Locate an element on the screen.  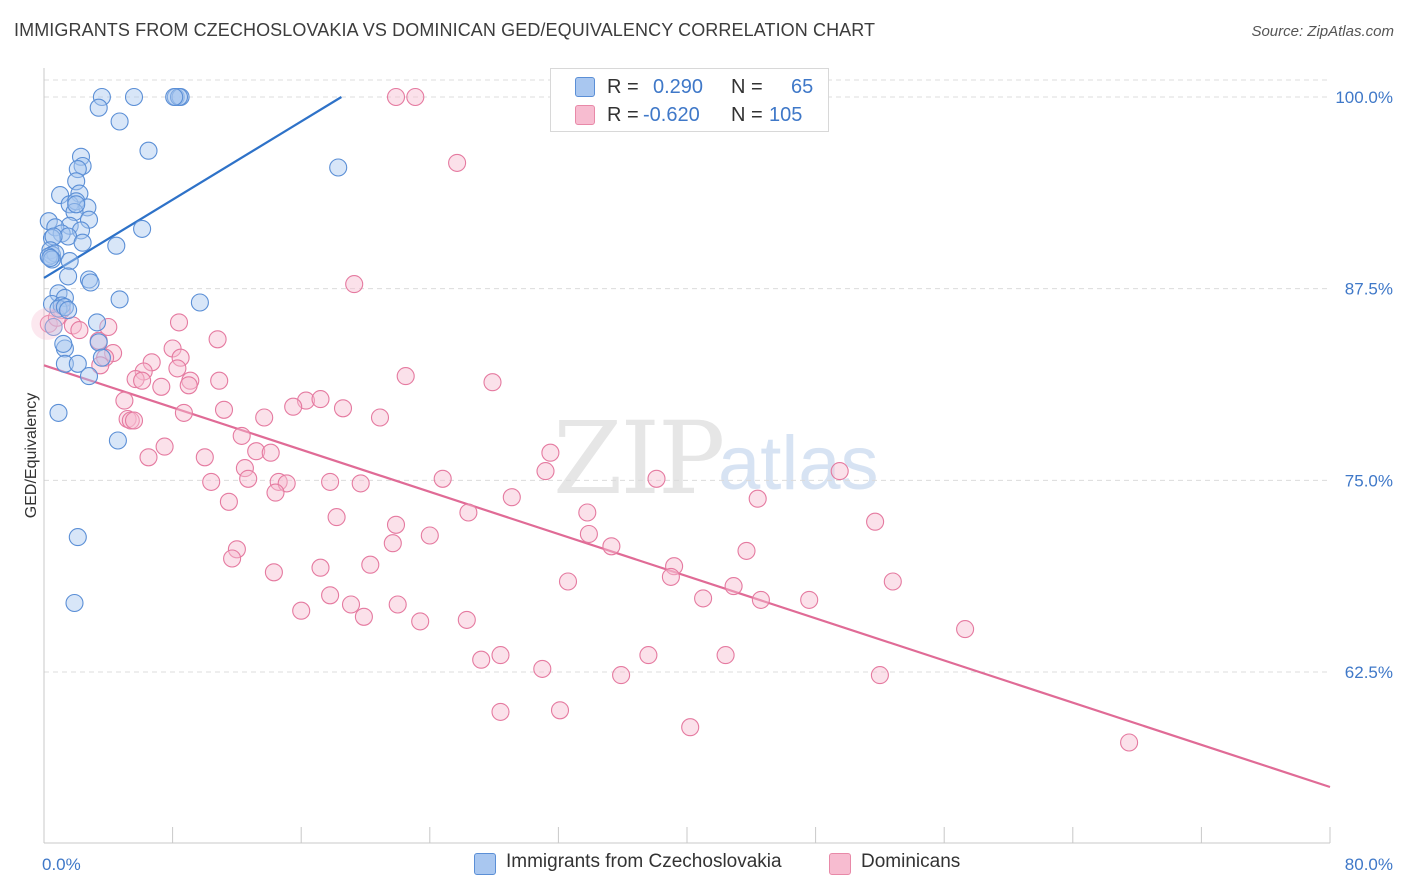
y-tick-label: 100.0% is located at coordinates (1364, 97).